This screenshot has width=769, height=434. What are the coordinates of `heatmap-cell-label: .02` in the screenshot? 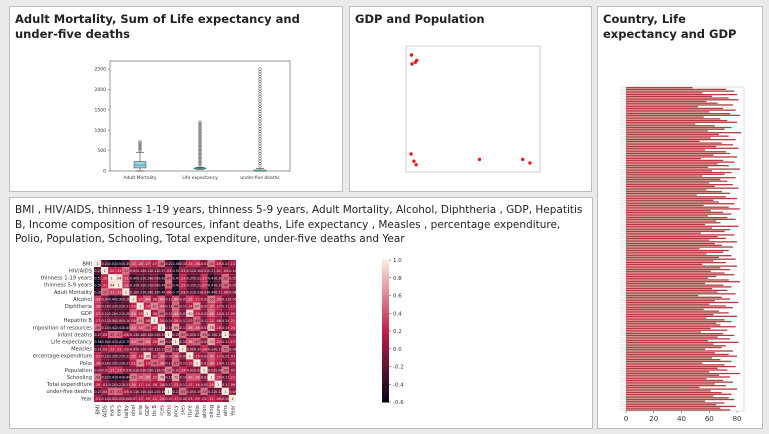 It's located at (203, 399).